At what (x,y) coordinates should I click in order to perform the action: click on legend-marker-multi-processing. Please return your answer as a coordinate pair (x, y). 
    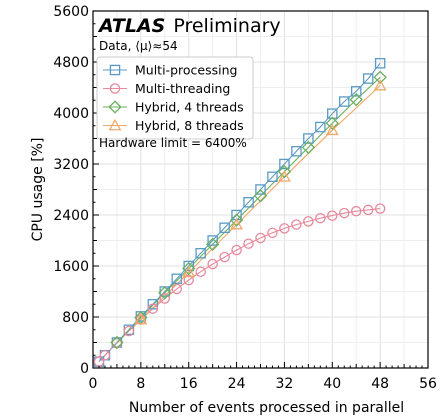
    Looking at the image, I should click on (115, 70).